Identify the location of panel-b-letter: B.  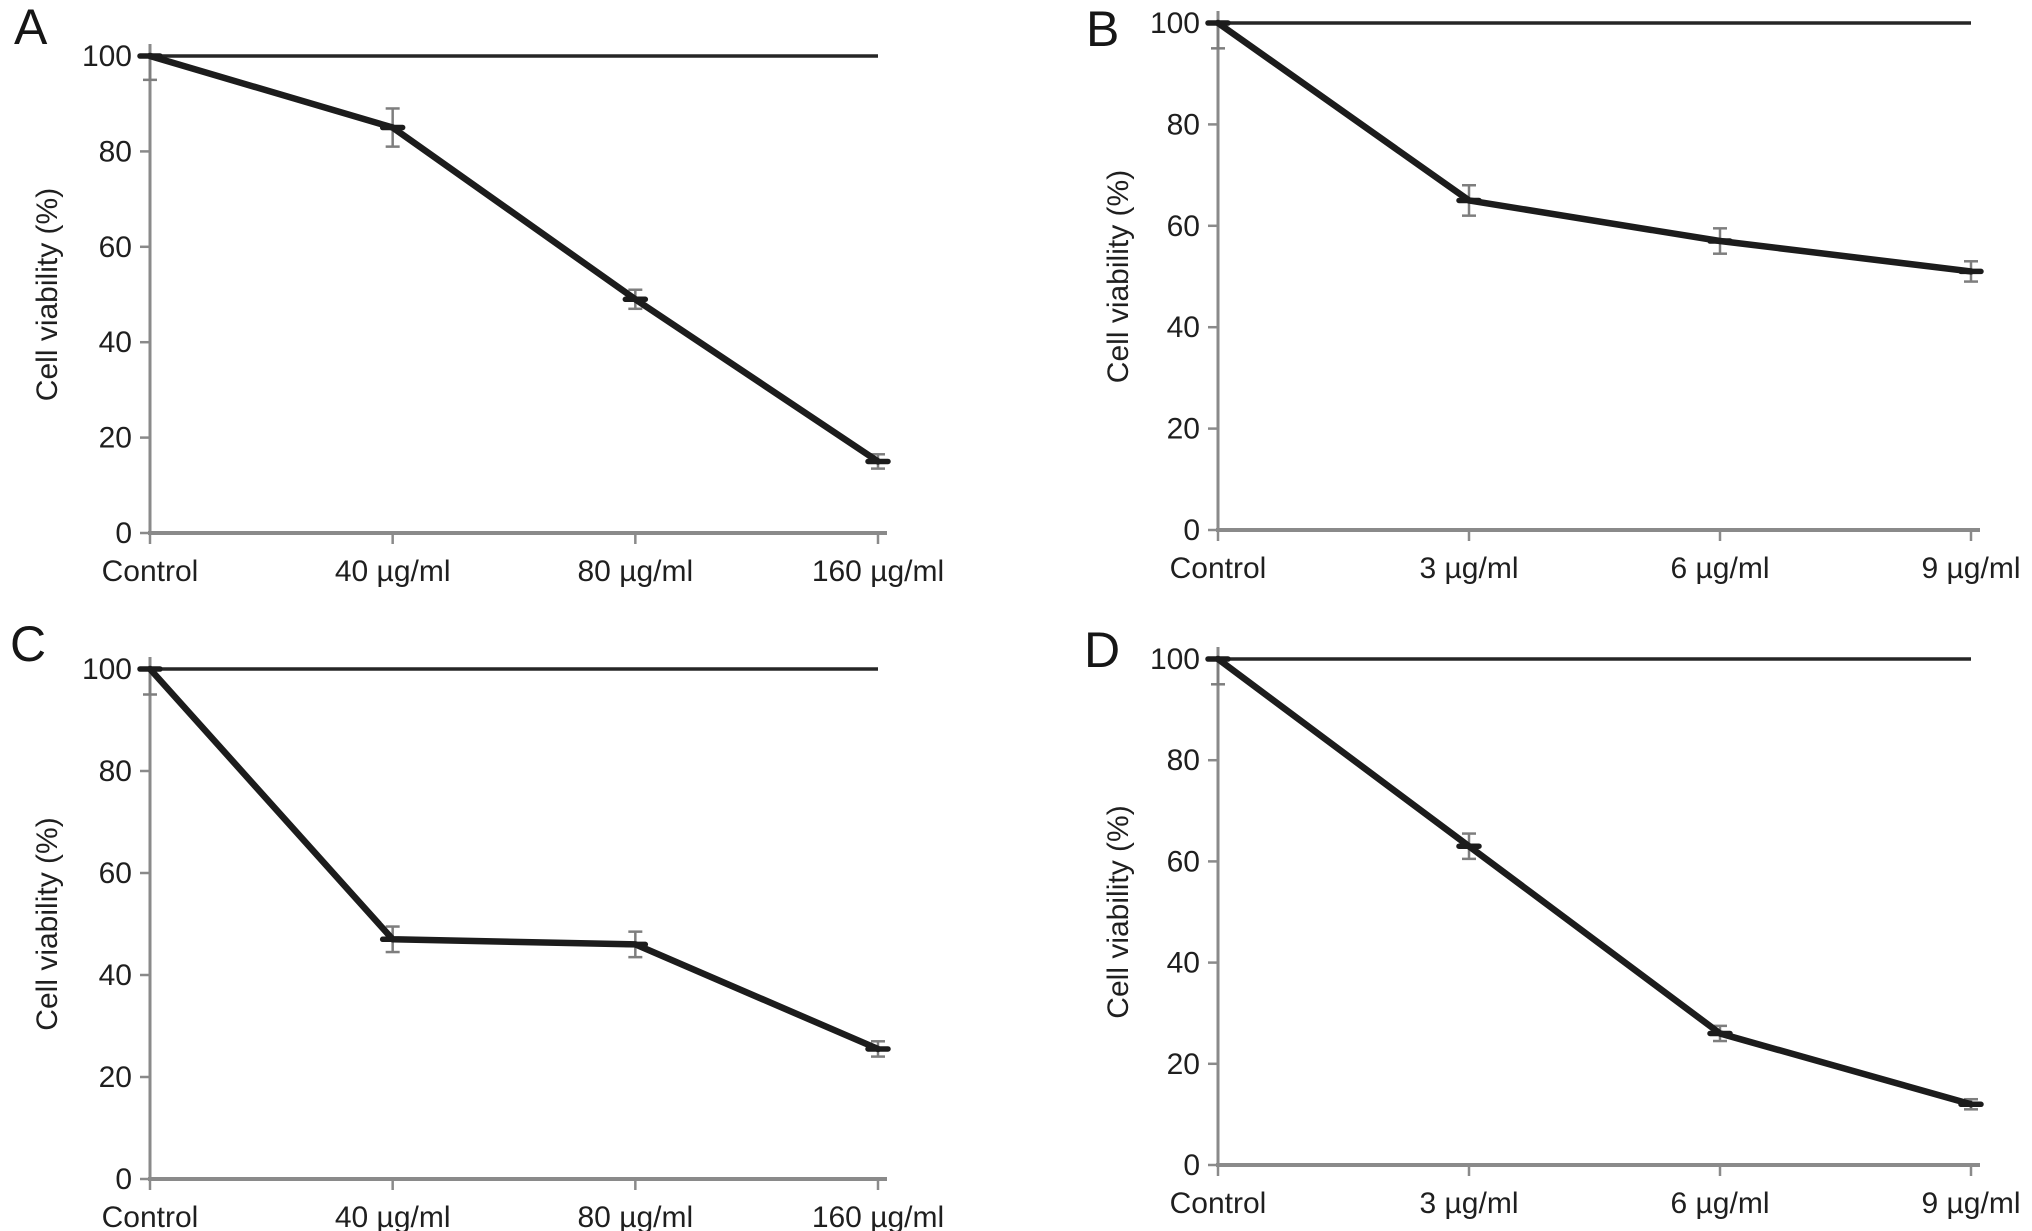
(1103, 29).